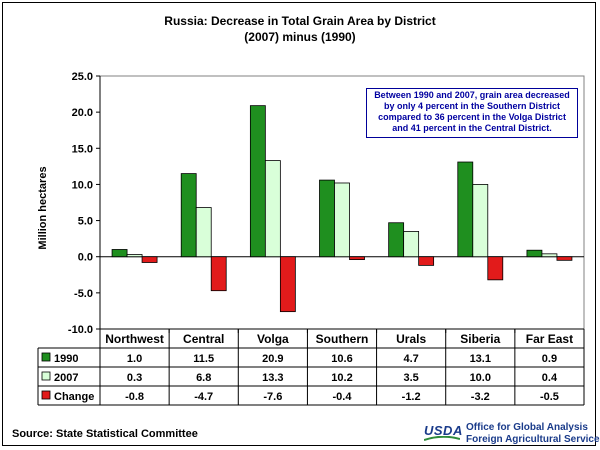 This screenshot has height=450, width=600. Describe the element at coordinates (495, 268) in the screenshot. I see `bar-change-siberia` at that location.